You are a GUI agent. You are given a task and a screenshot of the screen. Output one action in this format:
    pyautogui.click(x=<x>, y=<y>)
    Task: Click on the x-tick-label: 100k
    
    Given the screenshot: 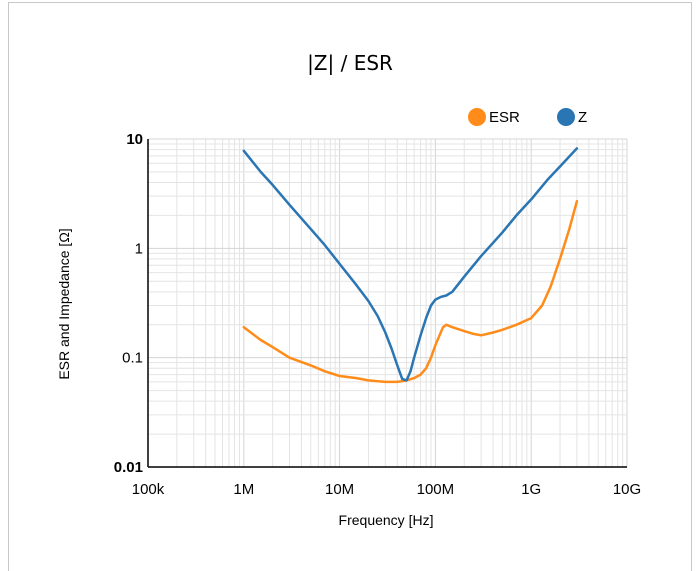 What is the action you would take?
    pyautogui.click(x=148, y=489)
    